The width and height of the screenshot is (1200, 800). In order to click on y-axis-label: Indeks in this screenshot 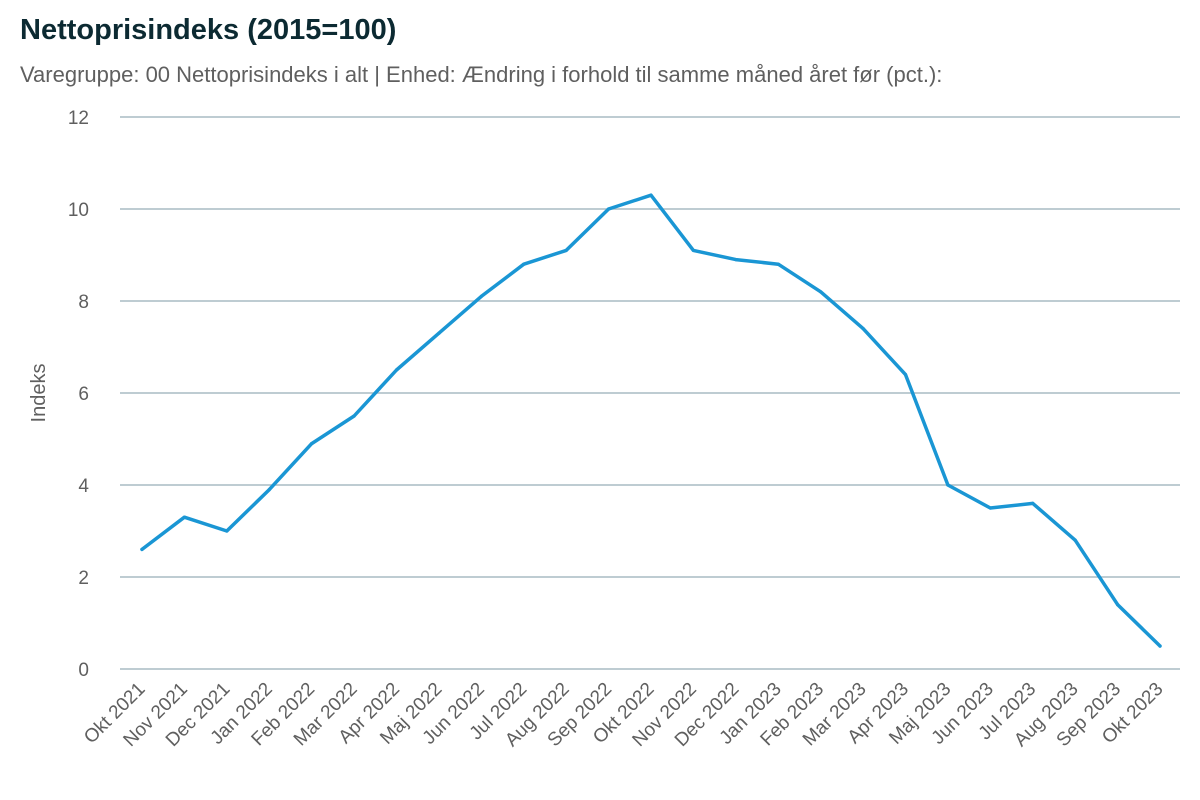, I will do `click(39, 393)`.